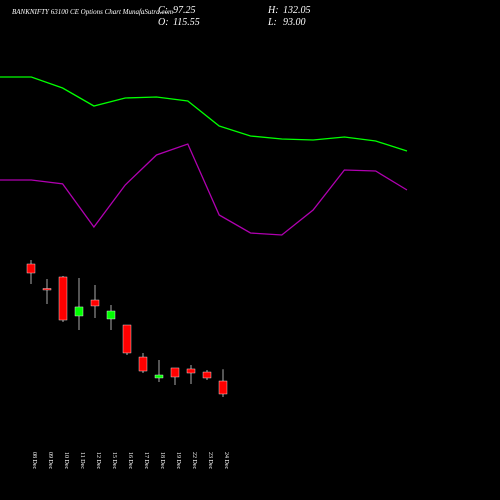  I want to click on x-tick-label: 19 Dec, so click(178, 460).